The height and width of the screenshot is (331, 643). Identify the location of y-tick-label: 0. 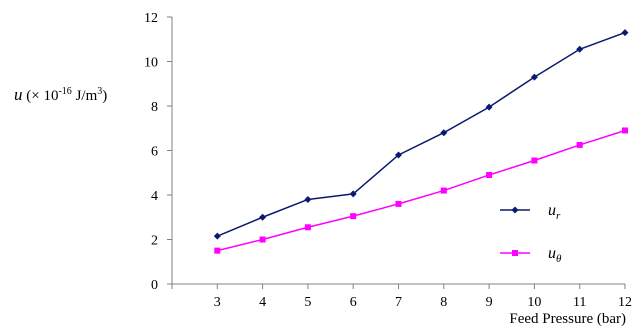
(154, 285).